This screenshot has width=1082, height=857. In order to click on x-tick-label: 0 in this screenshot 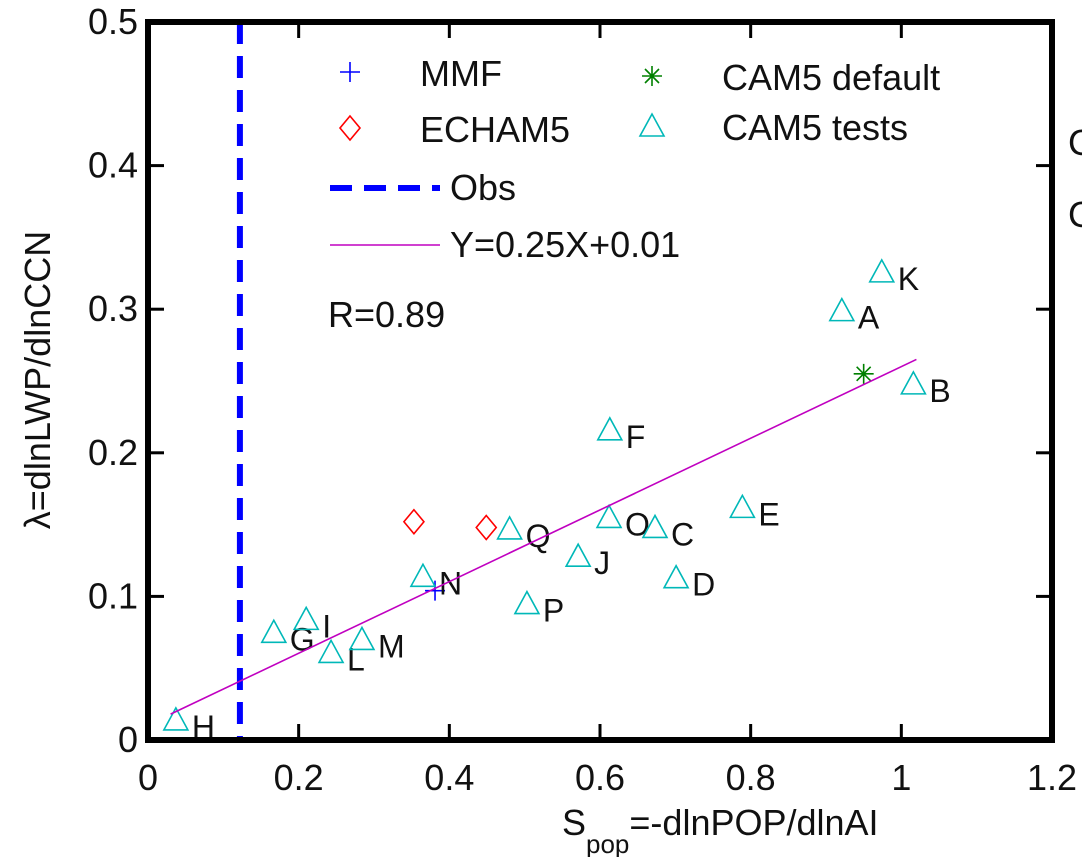, I will do `click(148, 777)`.